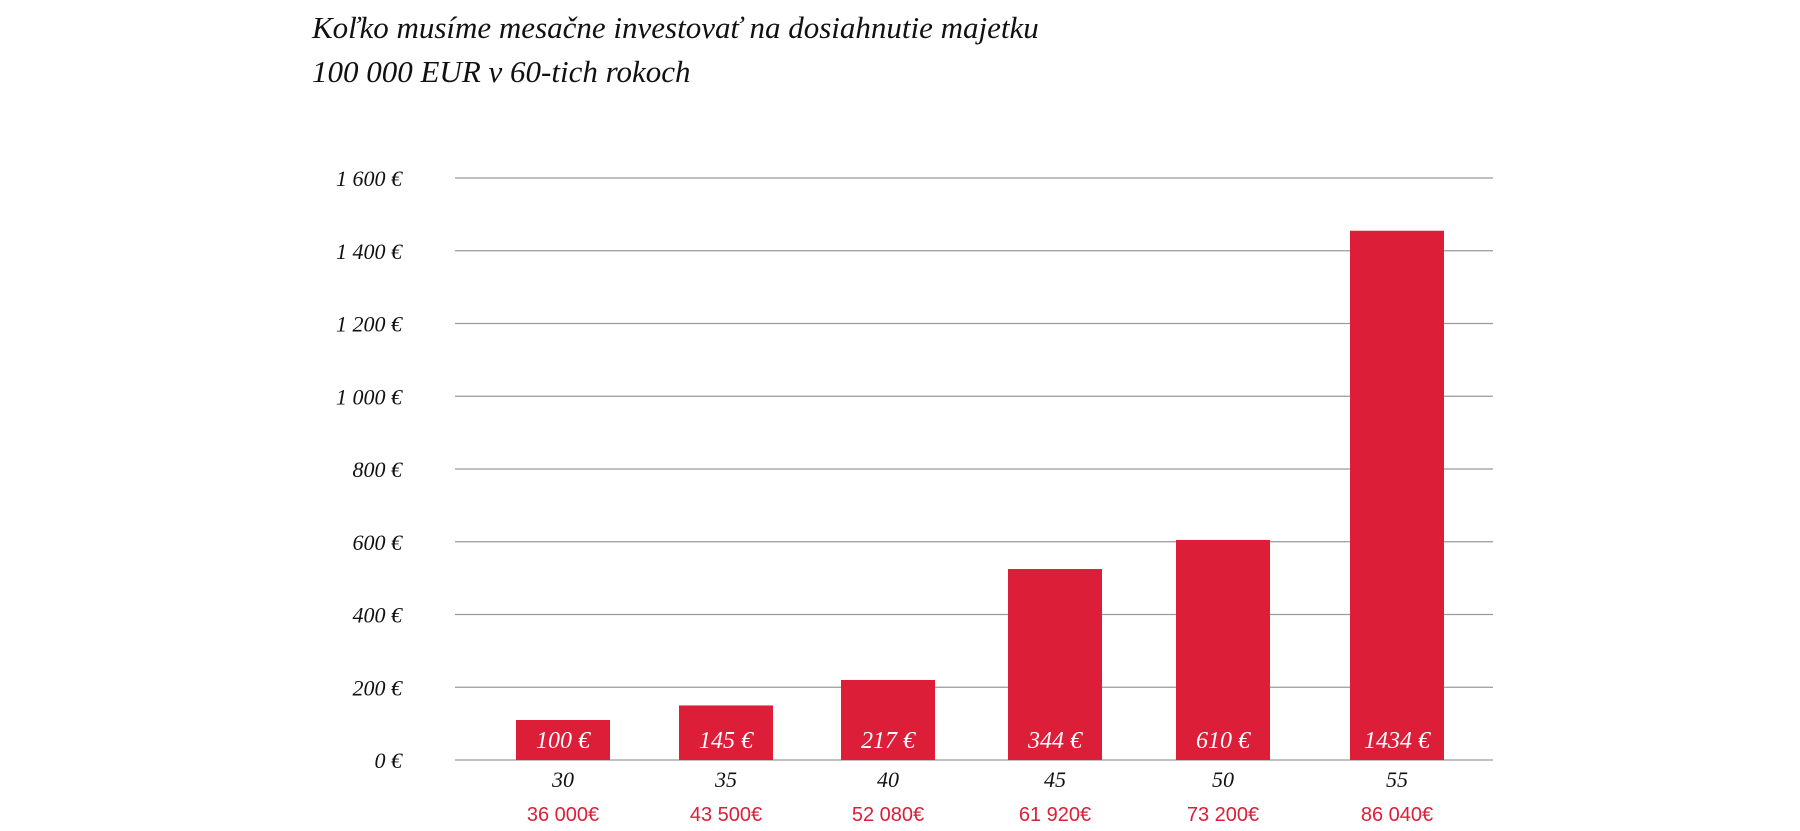 Image resolution: width=1800 pixels, height=831 pixels. What do you see at coordinates (378, 542) in the screenshot?
I see `y-tick-label: 600 €` at bounding box center [378, 542].